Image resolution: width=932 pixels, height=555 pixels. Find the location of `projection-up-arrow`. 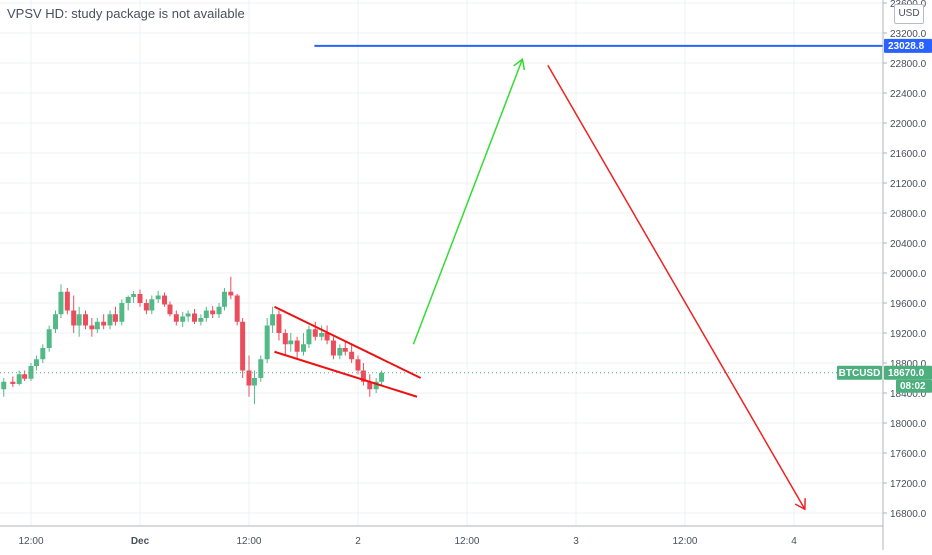

projection-up-arrow is located at coordinates (469, 201).